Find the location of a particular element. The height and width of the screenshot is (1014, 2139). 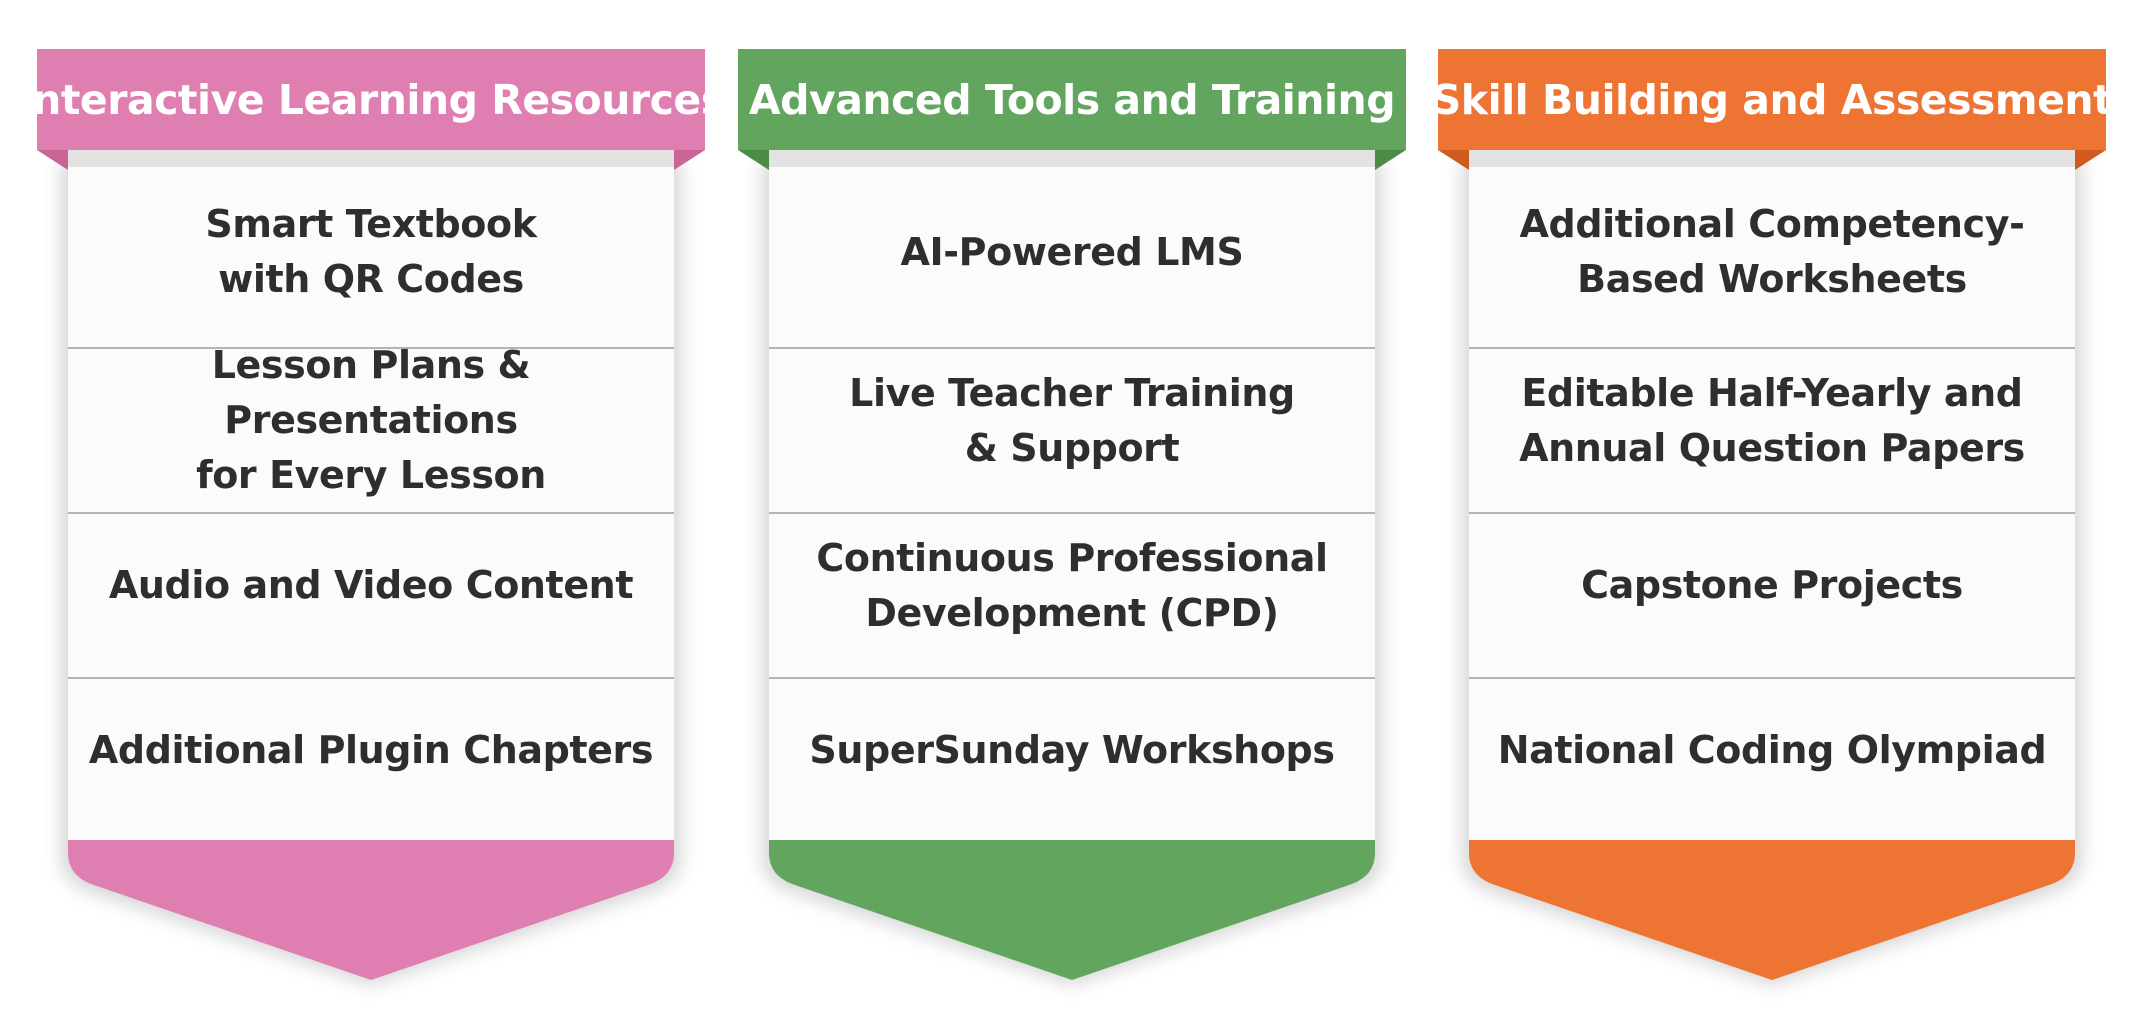

list-item: AI-Powered LMS is located at coordinates (1072, 252).